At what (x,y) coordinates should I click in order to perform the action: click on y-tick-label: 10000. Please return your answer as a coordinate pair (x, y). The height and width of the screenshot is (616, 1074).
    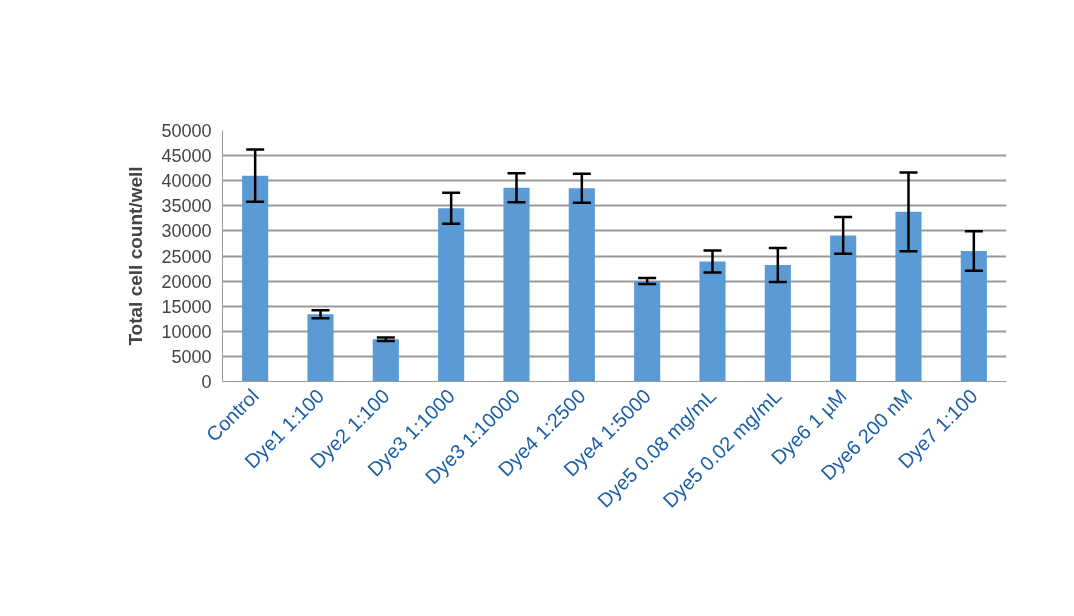
    Looking at the image, I should click on (186, 331).